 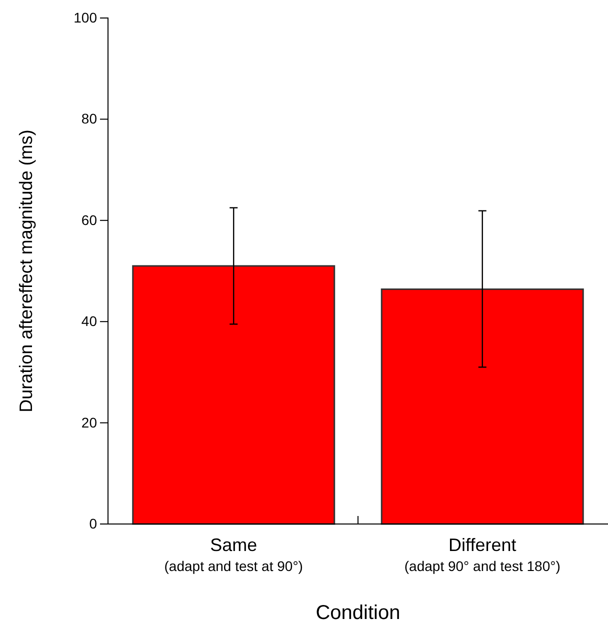 What do you see at coordinates (89, 220) in the screenshot?
I see `y-tick-label: 60` at bounding box center [89, 220].